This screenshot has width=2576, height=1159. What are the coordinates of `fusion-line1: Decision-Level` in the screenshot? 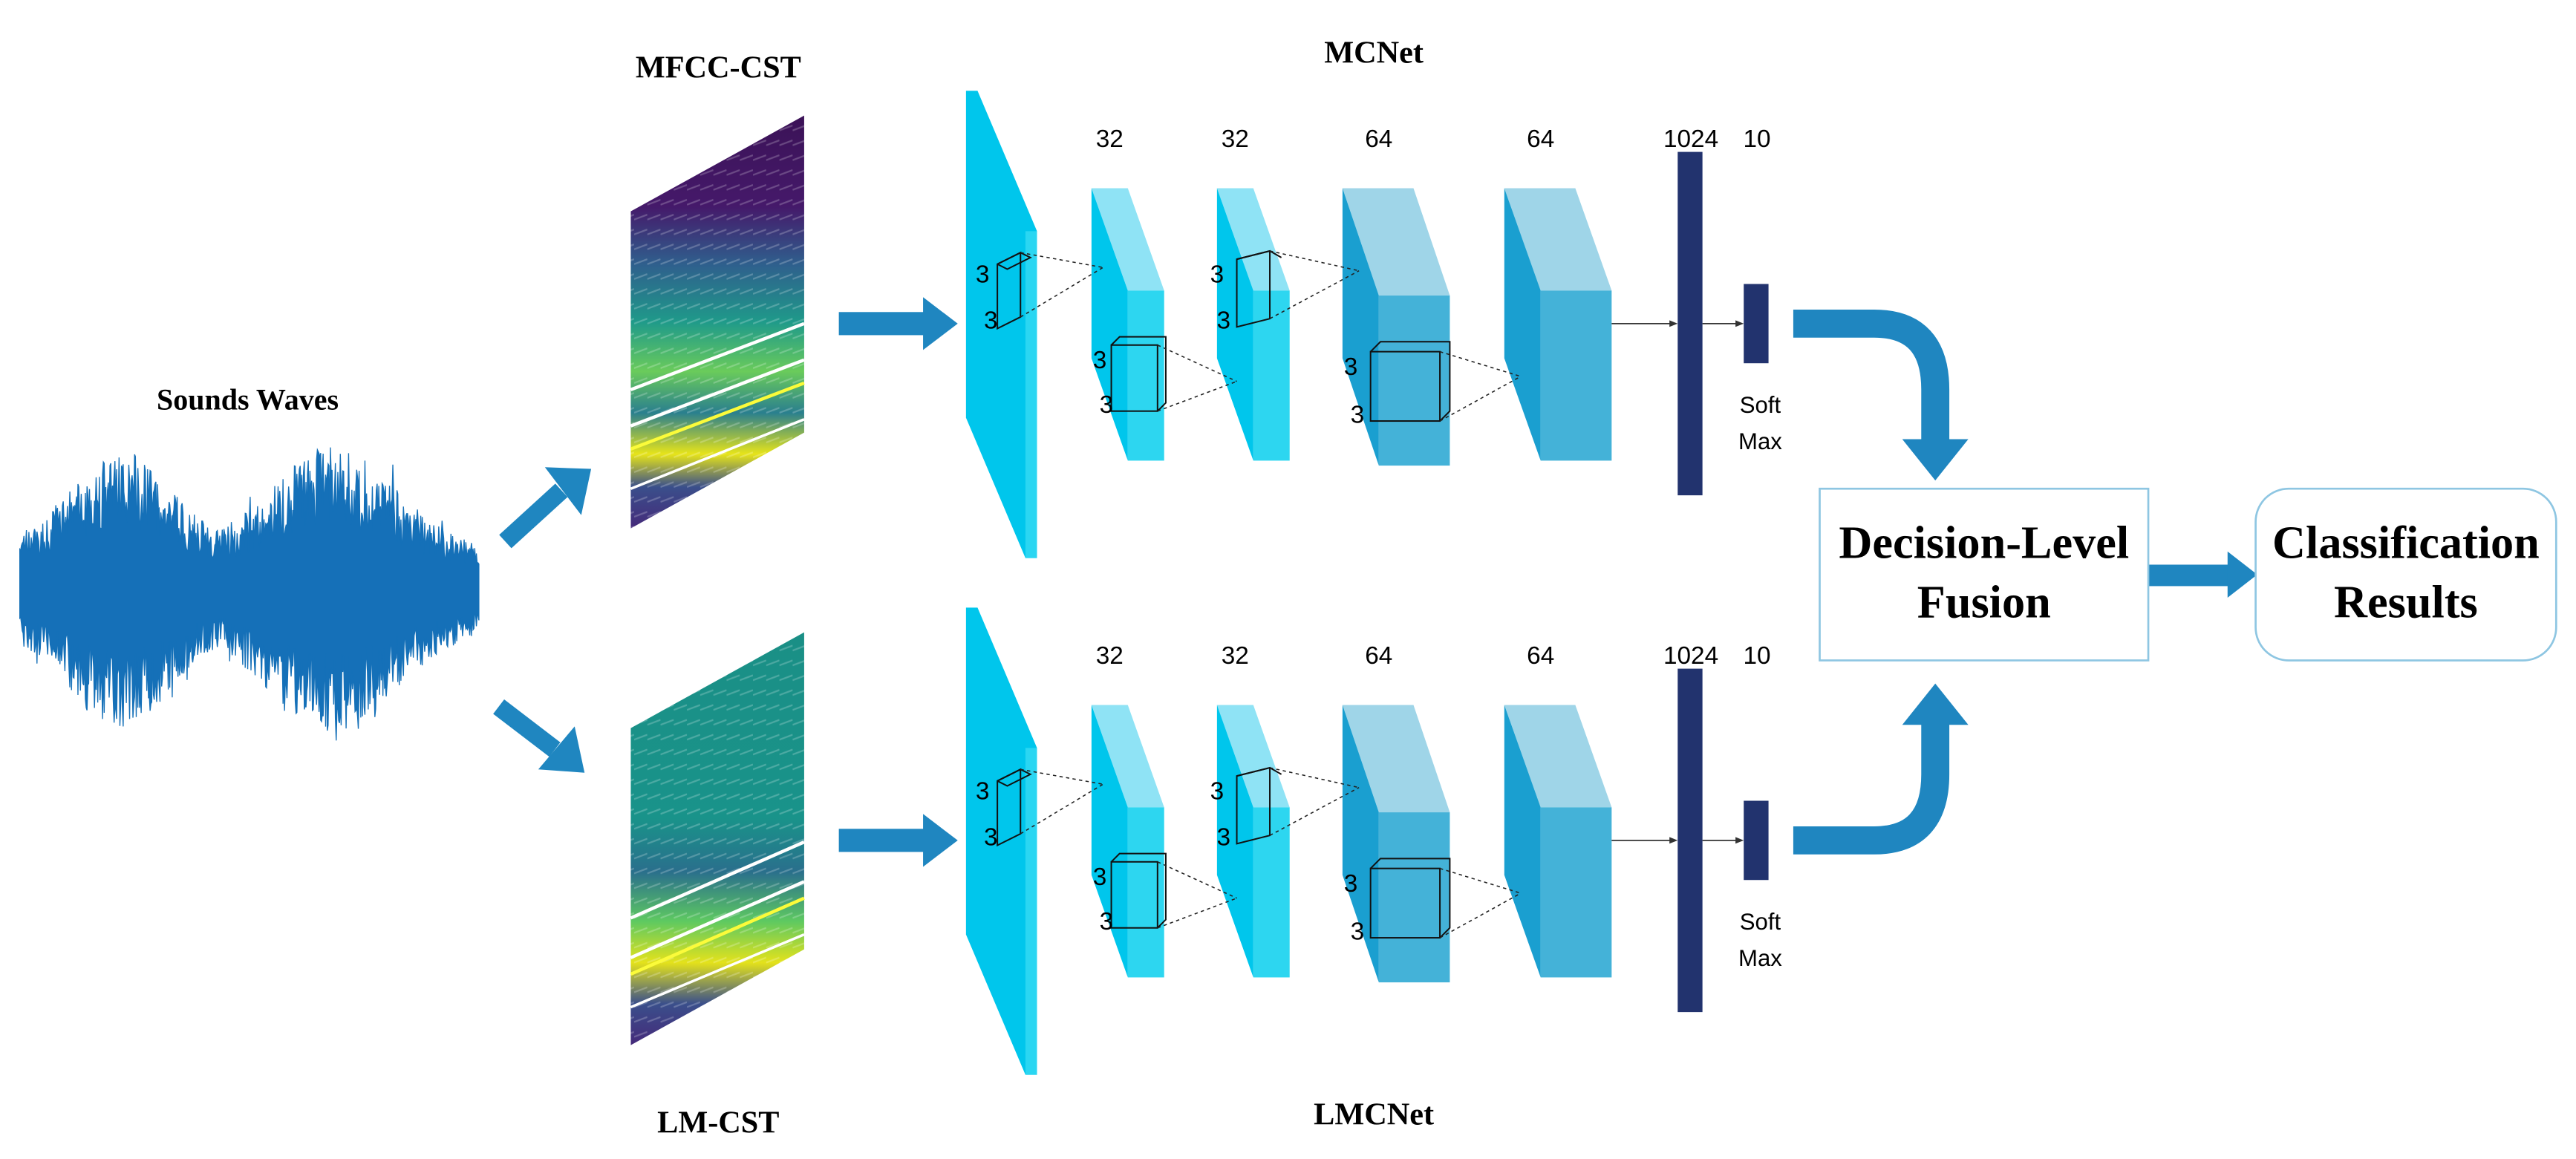 It's located at (1984, 544).